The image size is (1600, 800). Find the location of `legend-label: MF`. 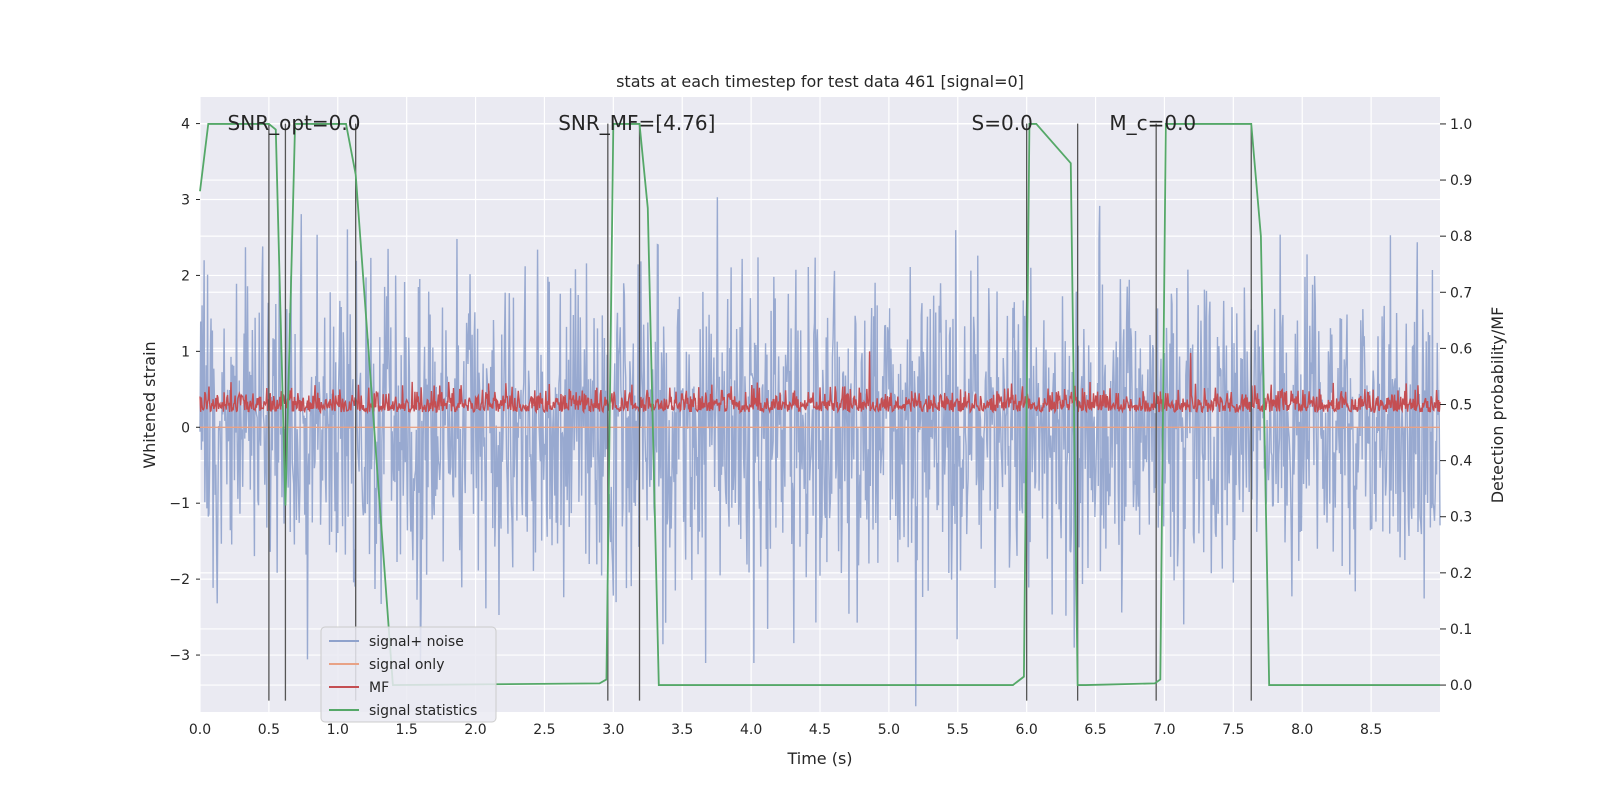

legend-label: MF is located at coordinates (379, 688).